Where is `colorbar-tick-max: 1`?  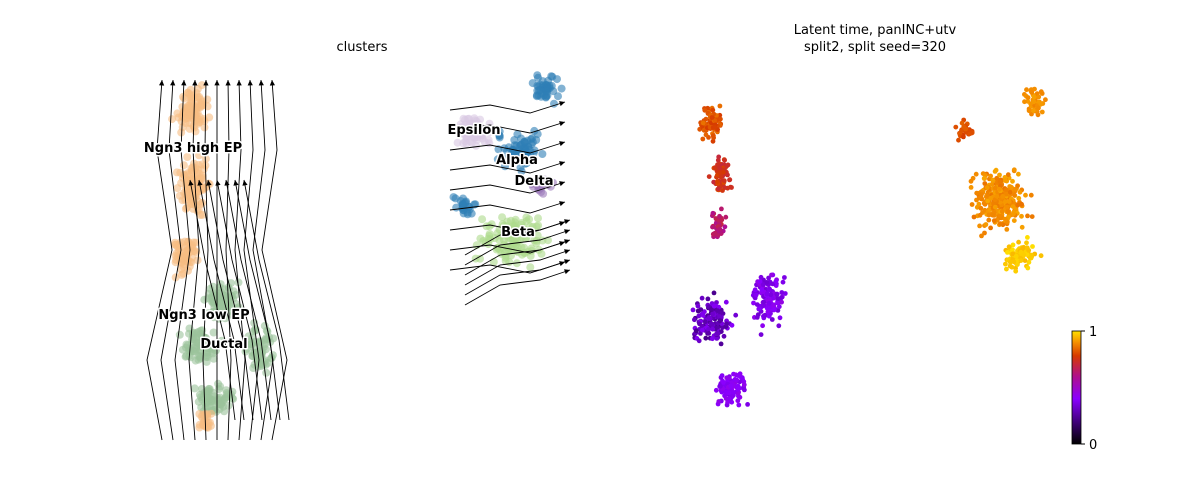
colorbar-tick-max: 1 is located at coordinates (1093, 332).